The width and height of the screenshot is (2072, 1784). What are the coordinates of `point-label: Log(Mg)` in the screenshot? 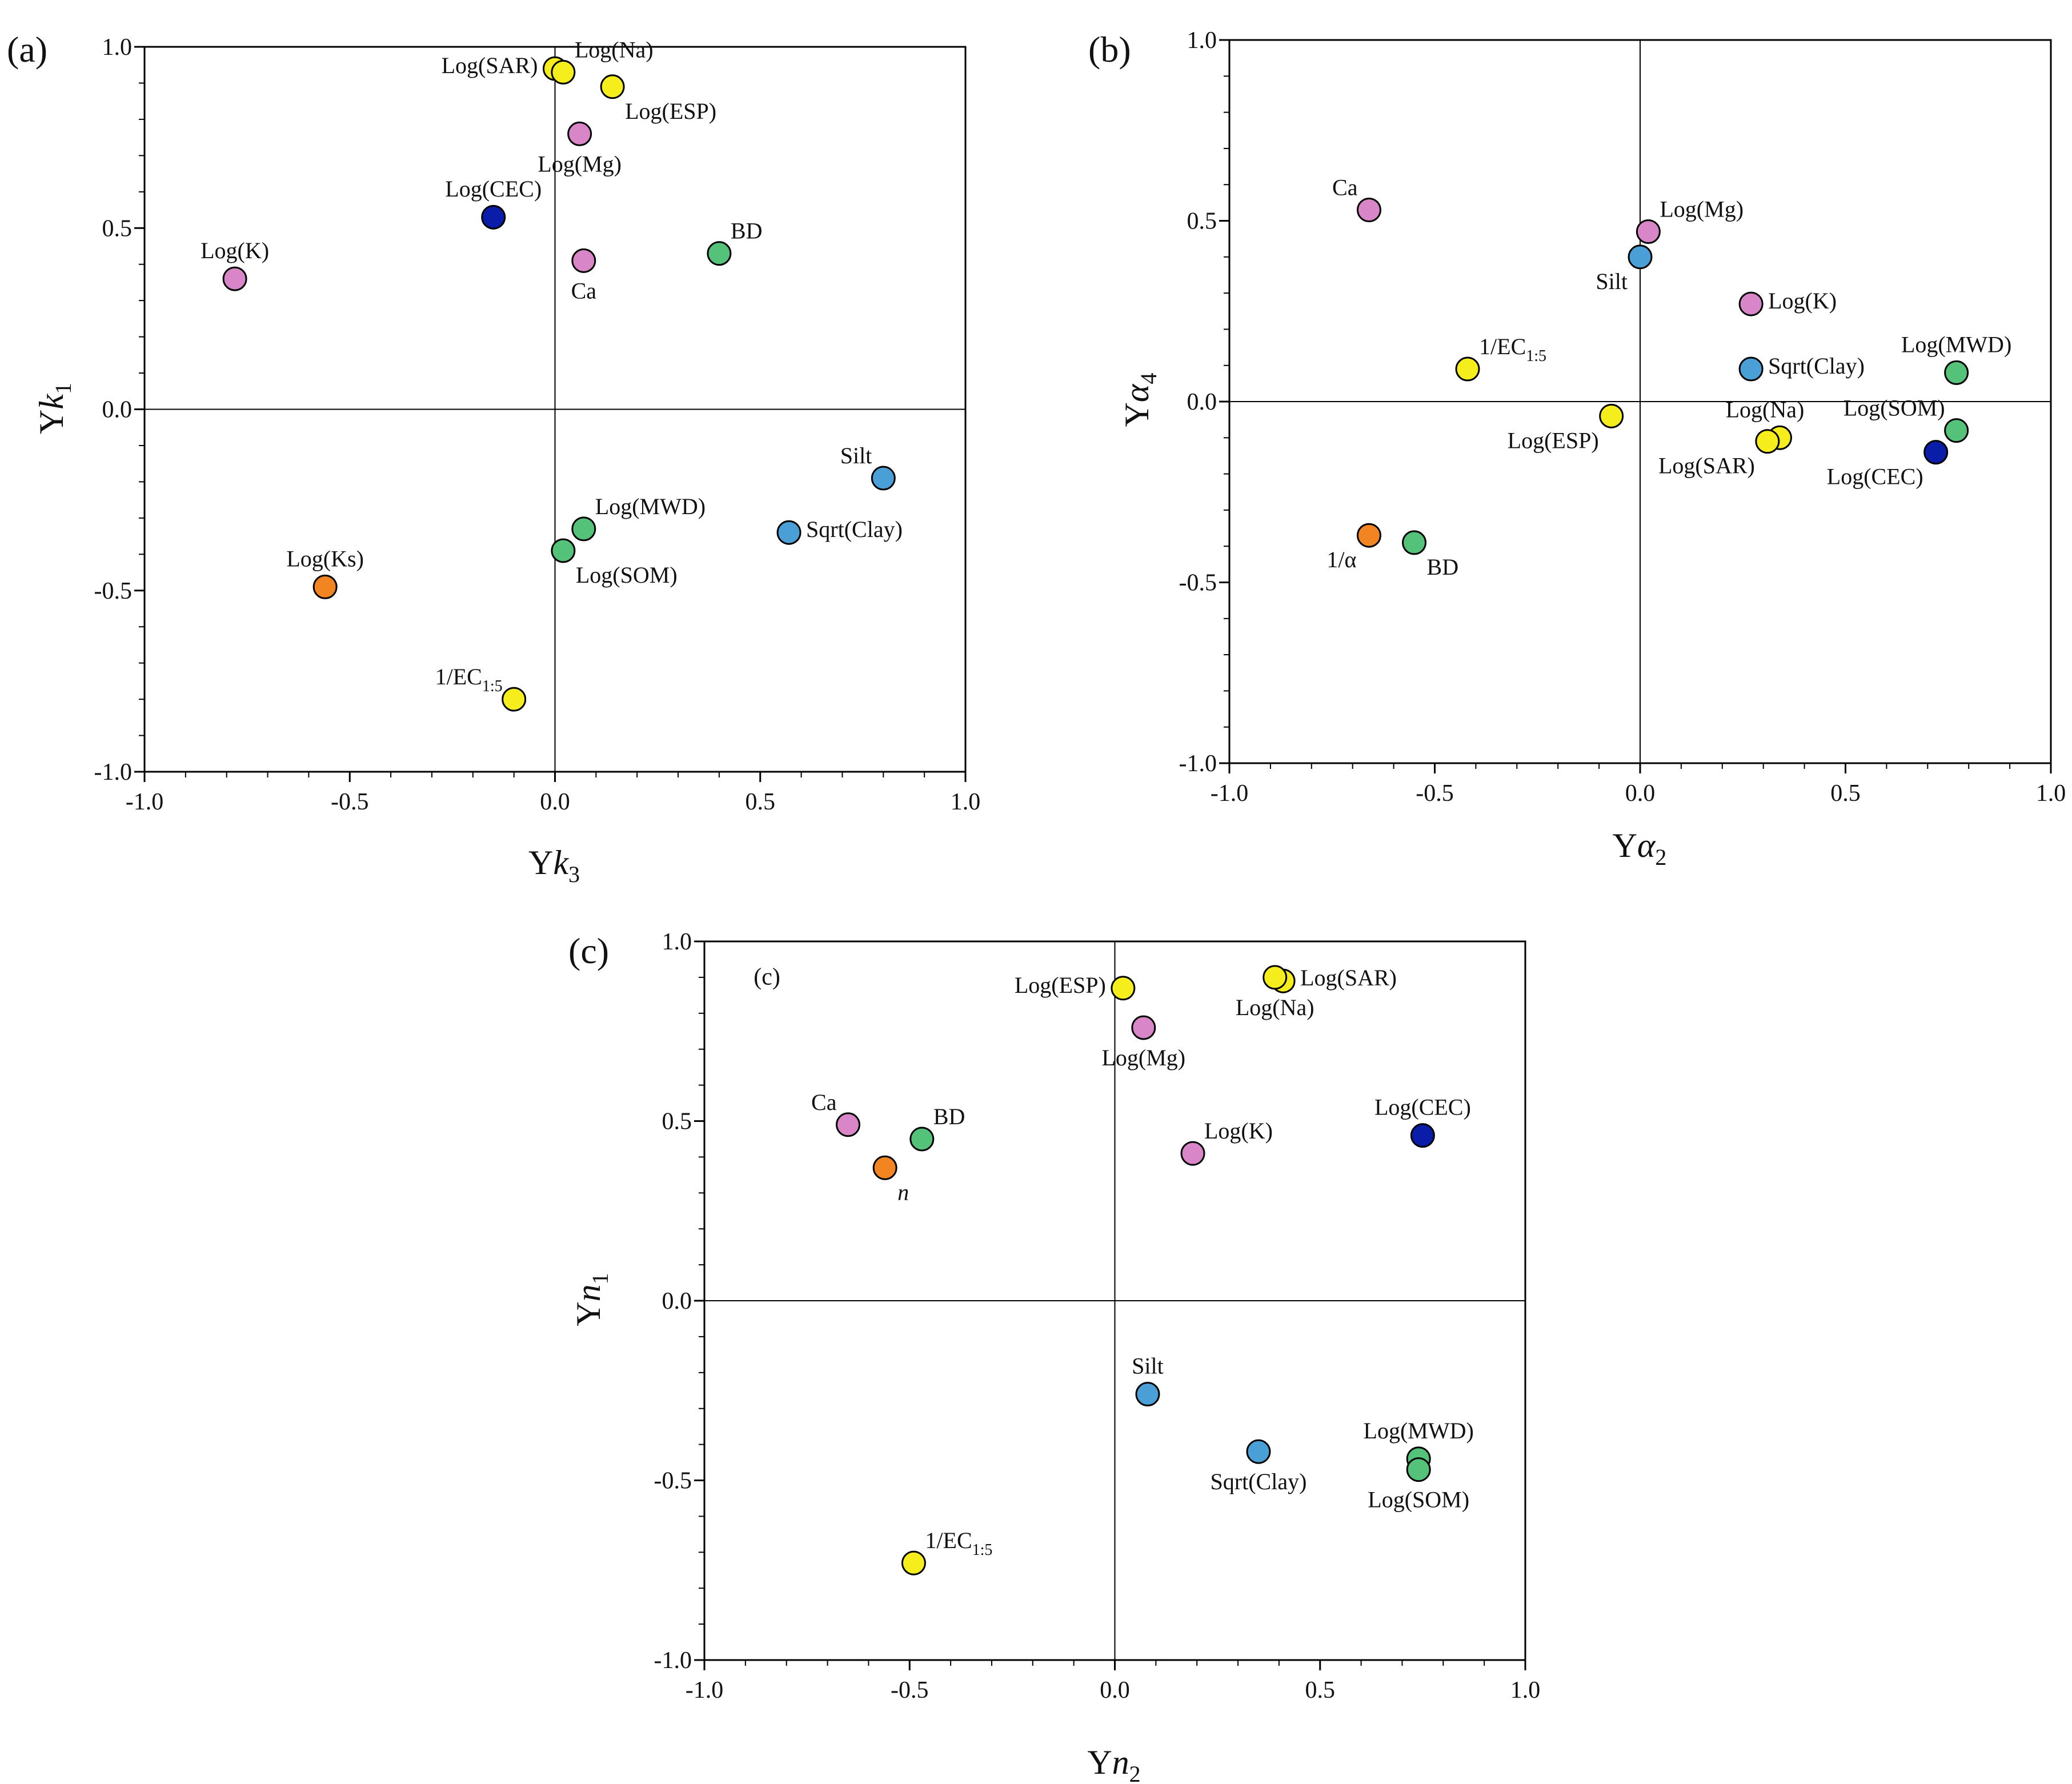 It's located at (580, 164).